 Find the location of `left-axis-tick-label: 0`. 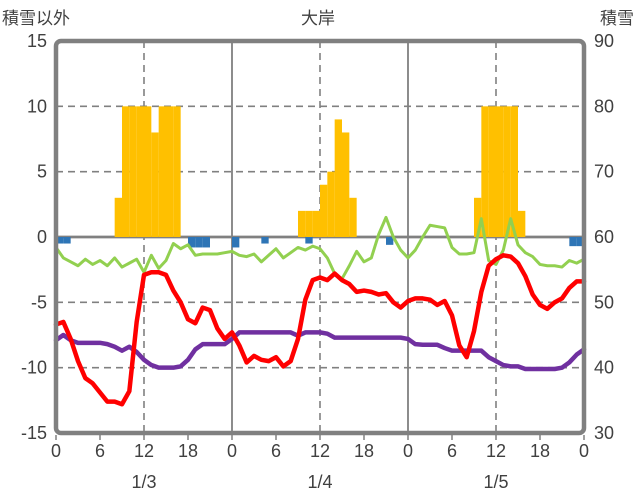

left-axis-tick-label: 0 is located at coordinates (42, 237).